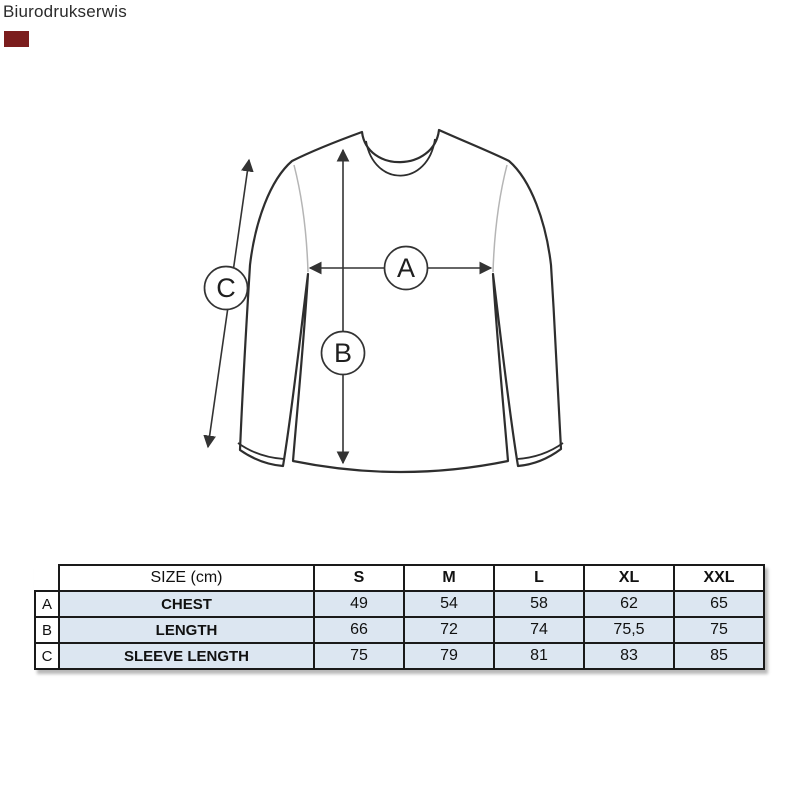  What do you see at coordinates (301, 218) in the screenshot?
I see `left-sleeve-seam` at bounding box center [301, 218].